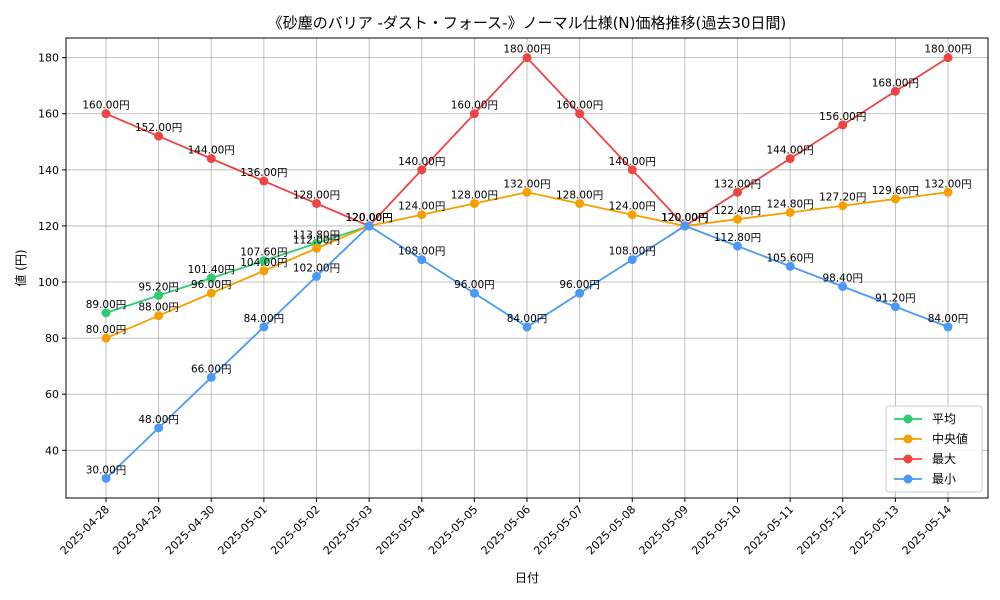 This screenshot has height=600, width=1000. I want to click on y-tick-label: 120, so click(48, 226).